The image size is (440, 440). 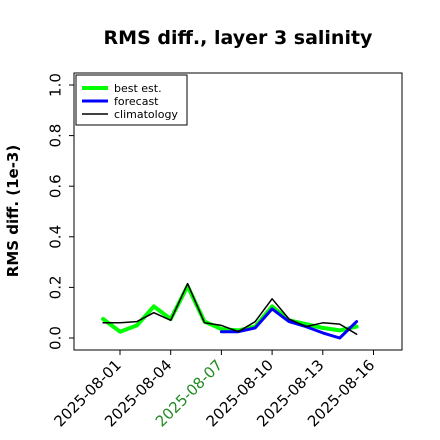 What do you see at coordinates (136, 101) in the screenshot?
I see `legend-label: forecast` at bounding box center [136, 101].